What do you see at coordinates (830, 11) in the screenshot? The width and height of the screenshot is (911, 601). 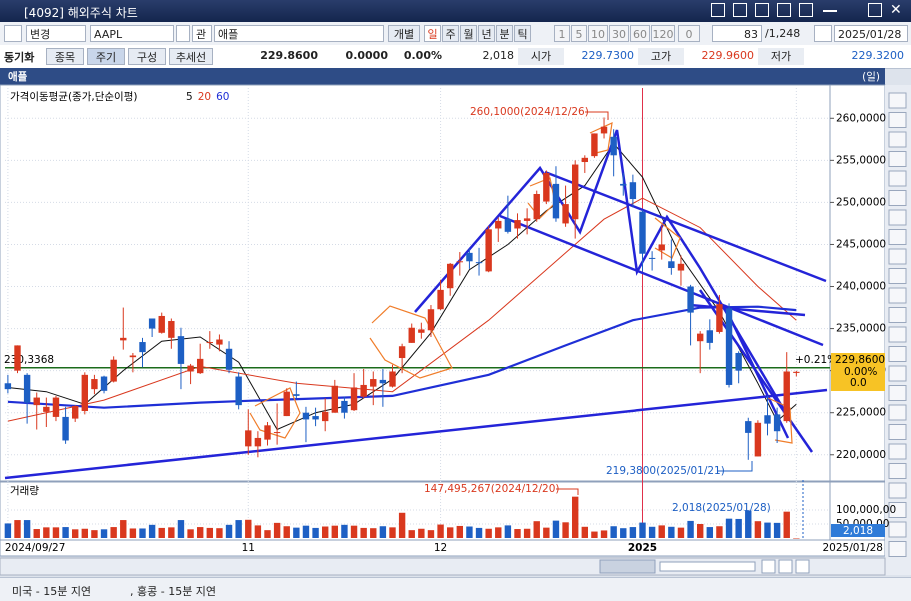 I see `minimize` at bounding box center [830, 11].